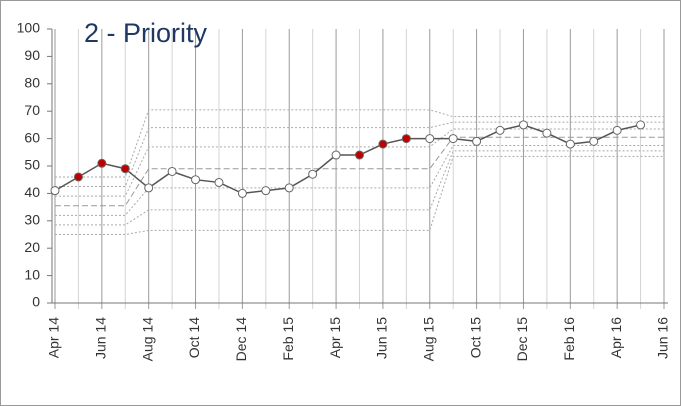  What do you see at coordinates (147, 339) in the screenshot?
I see `x-tick-label: Aug 14` at bounding box center [147, 339].